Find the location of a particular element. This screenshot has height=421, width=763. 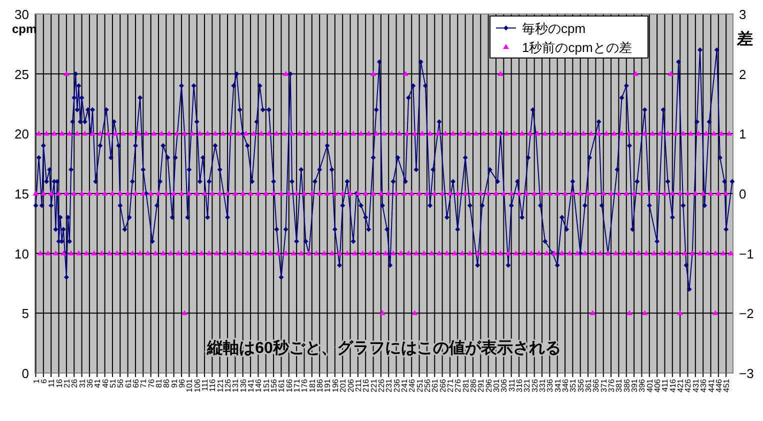

x-tick-label: 91 is located at coordinates (174, 383).